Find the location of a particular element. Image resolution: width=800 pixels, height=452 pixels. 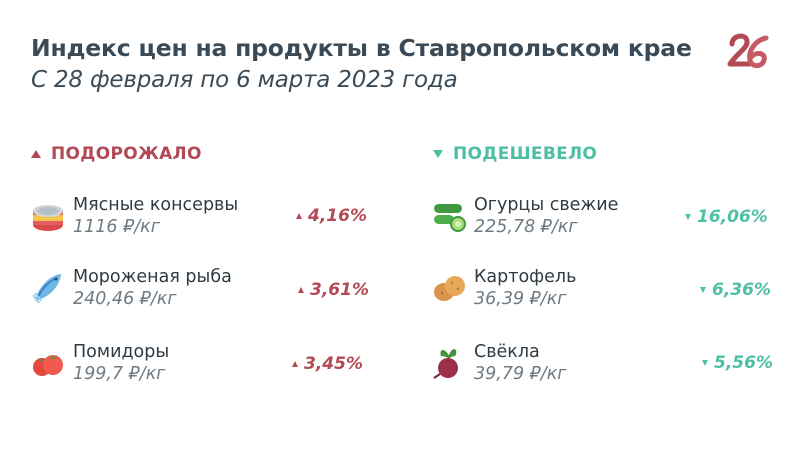

potato-icon is located at coordinates (449, 288).